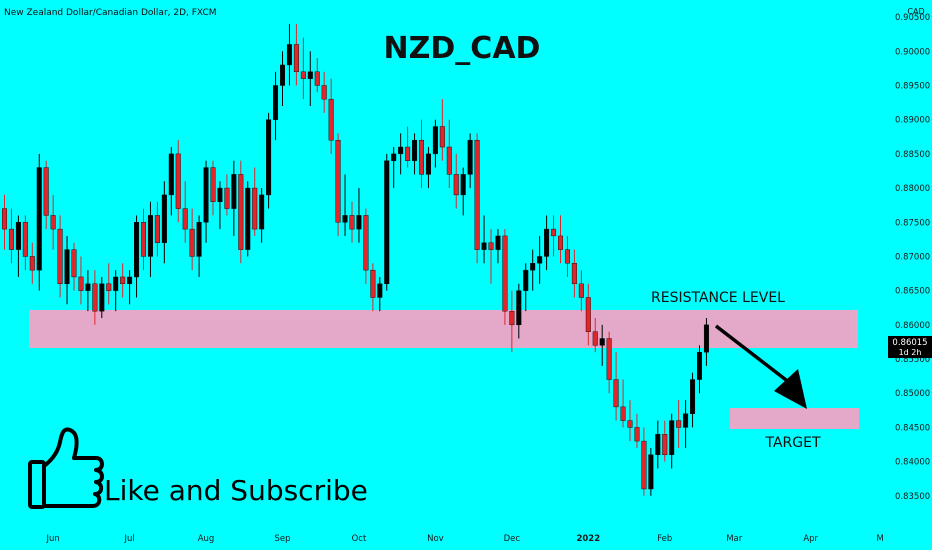 This screenshot has width=932, height=550. I want to click on price-tick-label: 0.86500, so click(912, 292).